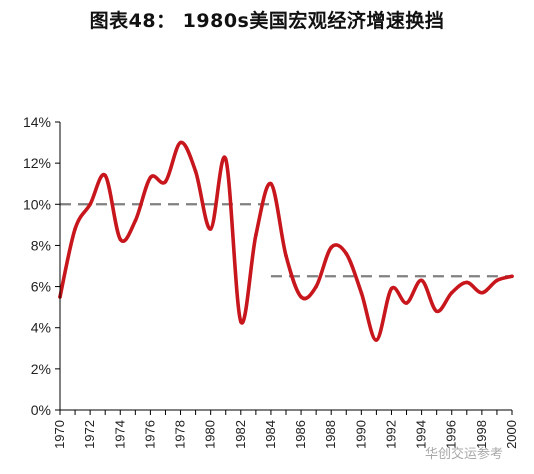 Image resolution: width=534 pixels, height=474 pixels. What do you see at coordinates (41, 328) in the screenshot?
I see `y-tick-label: 4%` at bounding box center [41, 328].